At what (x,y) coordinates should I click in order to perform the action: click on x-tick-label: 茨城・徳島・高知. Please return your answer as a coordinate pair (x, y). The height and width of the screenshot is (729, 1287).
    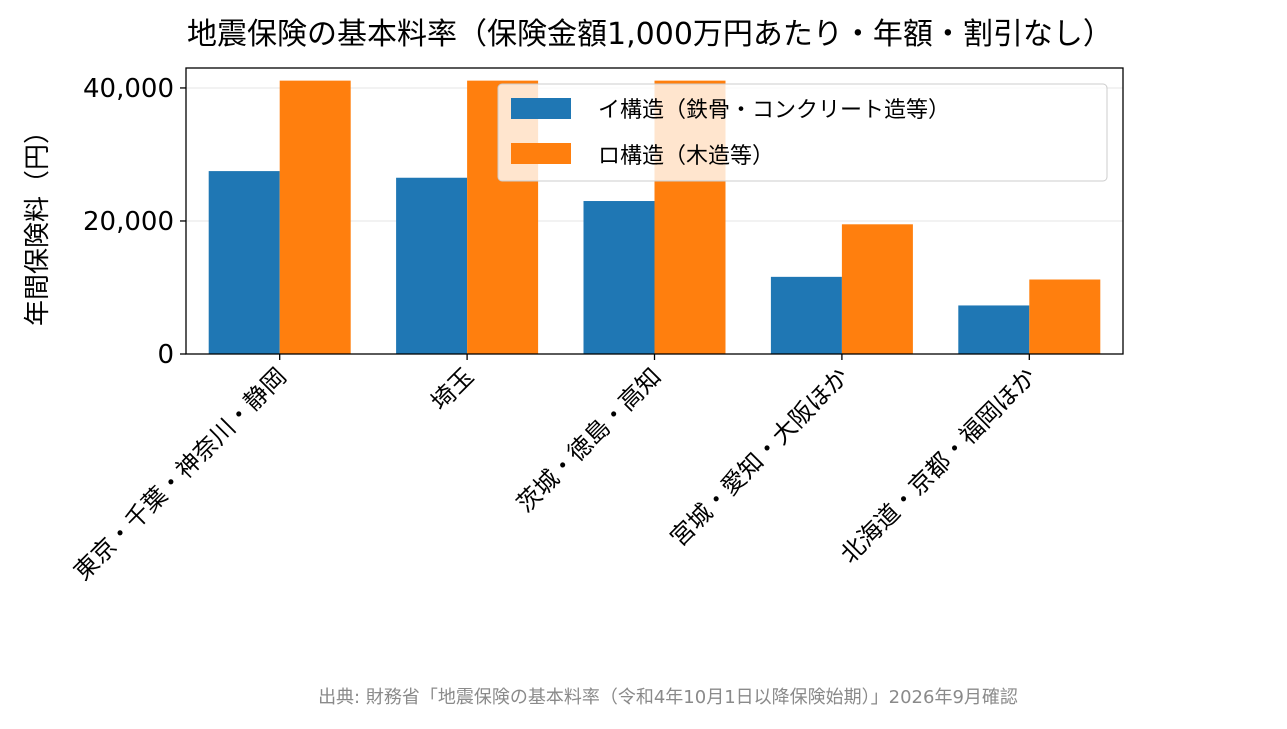
    Looking at the image, I should click on (589, 440).